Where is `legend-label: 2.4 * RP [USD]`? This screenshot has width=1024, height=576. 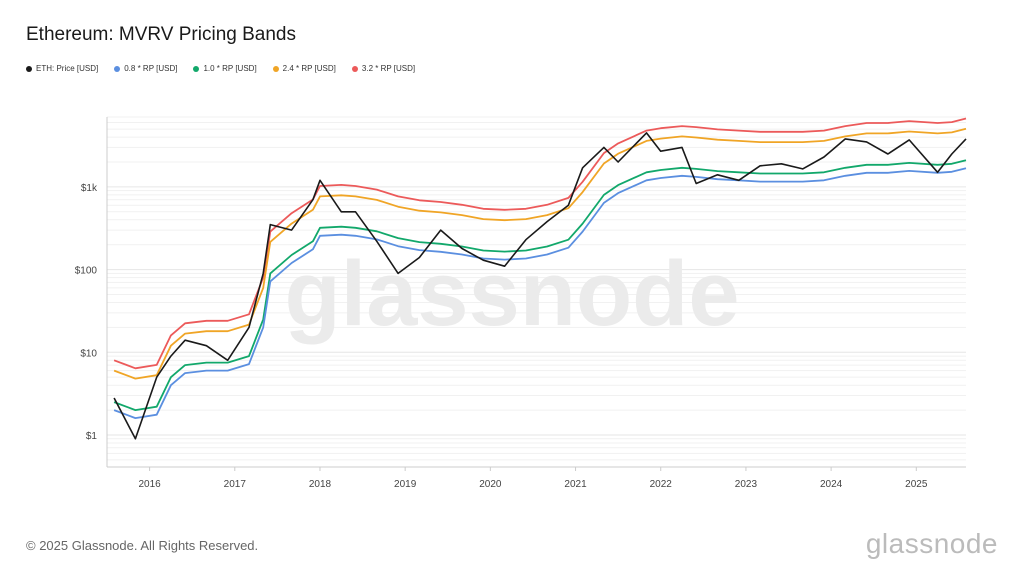
legend-label: 2.4 * RP [USD] is located at coordinates (309, 68).